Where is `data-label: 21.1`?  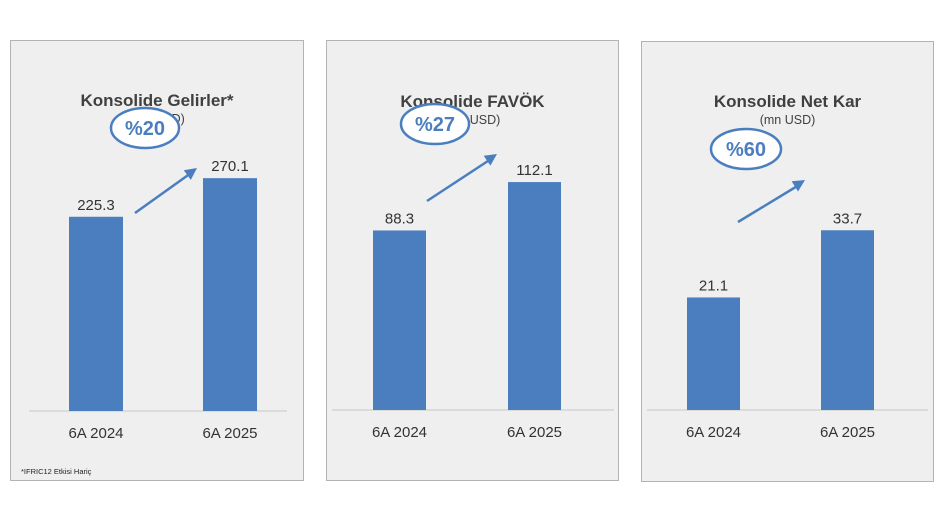
data-label: 21.1 is located at coordinates (713, 285).